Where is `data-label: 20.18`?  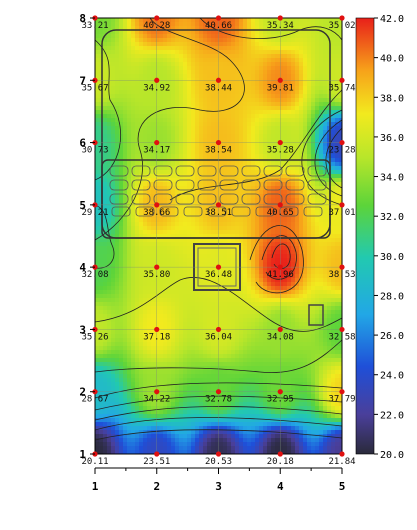
data-label: 20.18 is located at coordinates (280, 462).